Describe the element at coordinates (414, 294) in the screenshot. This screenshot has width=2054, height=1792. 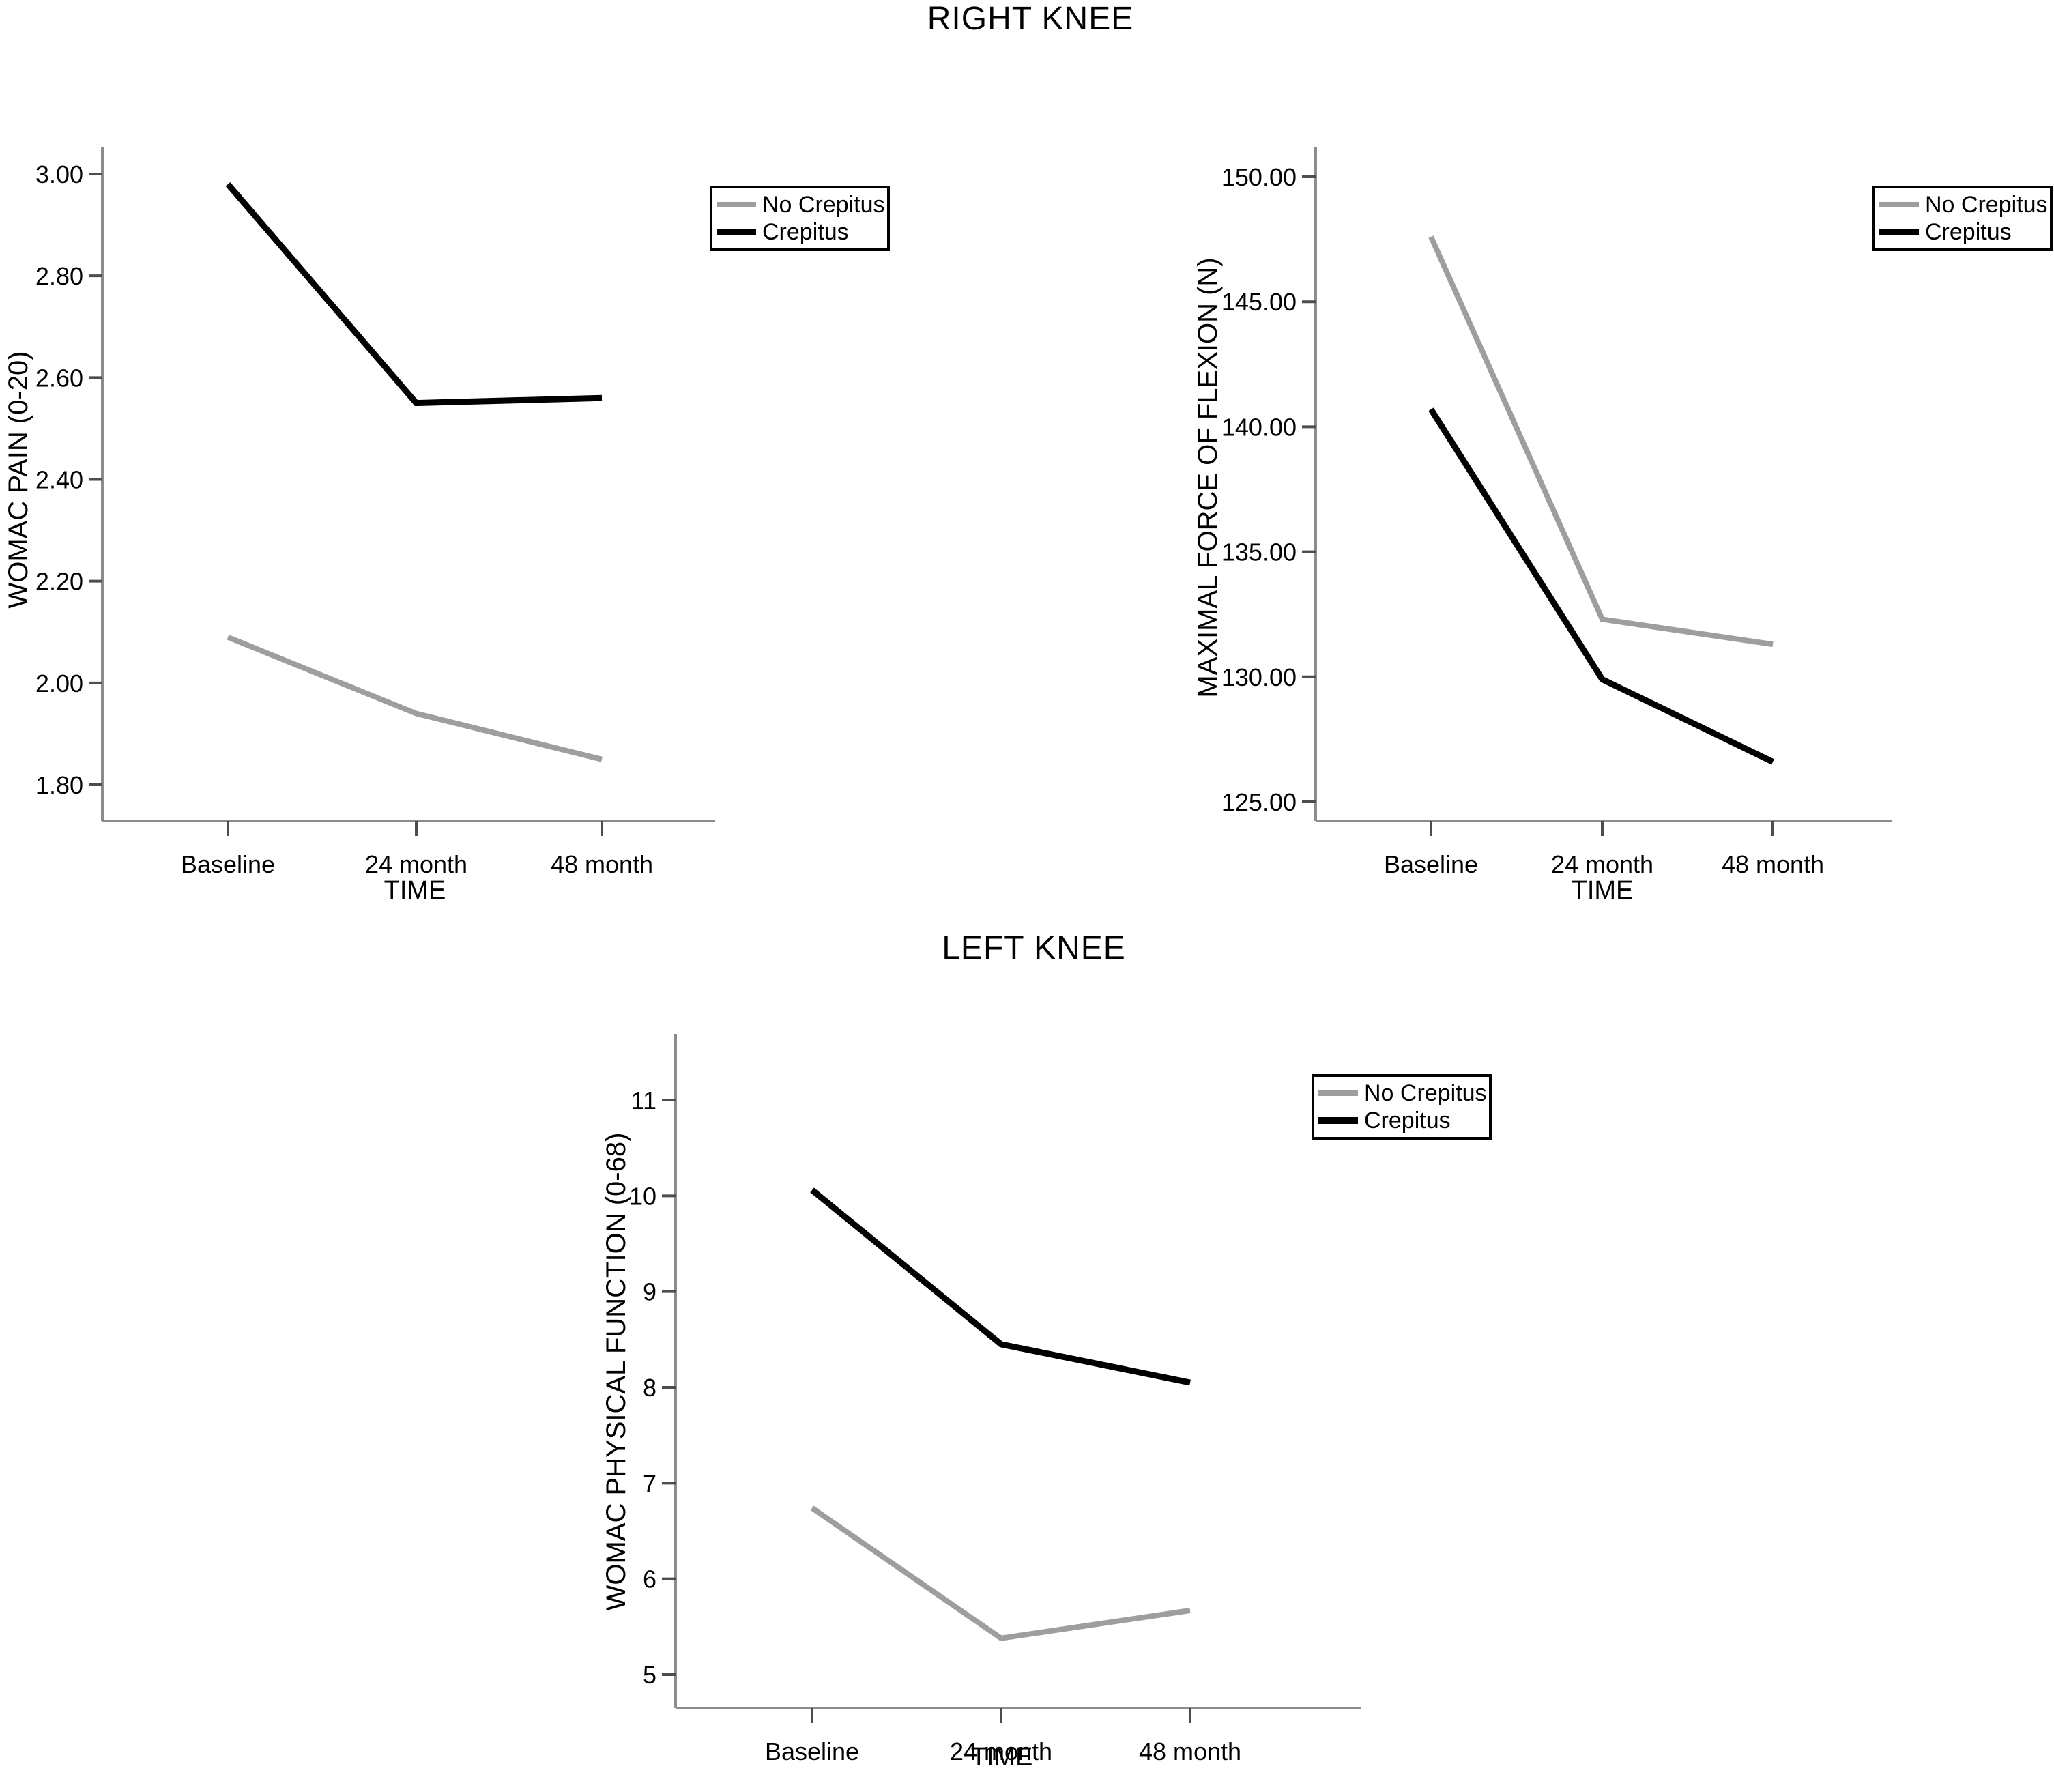
I see `right-knee-womac-pain-crepitus-line` at that location.